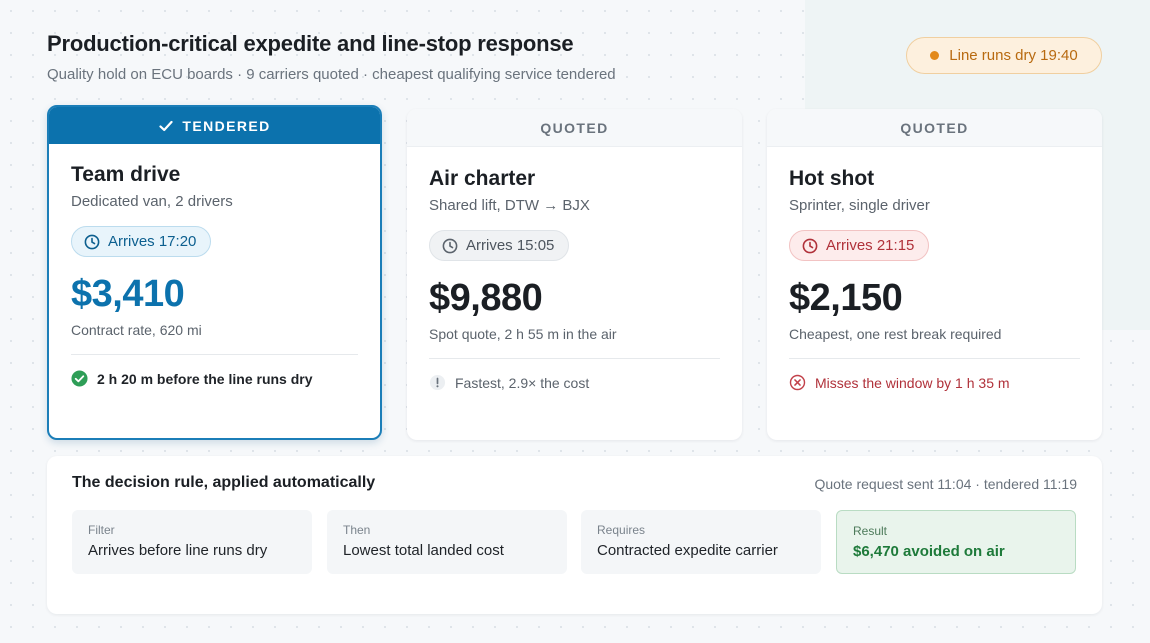 This screenshot has height=643, width=1150. I want to click on check-circle-icon, so click(79, 378).